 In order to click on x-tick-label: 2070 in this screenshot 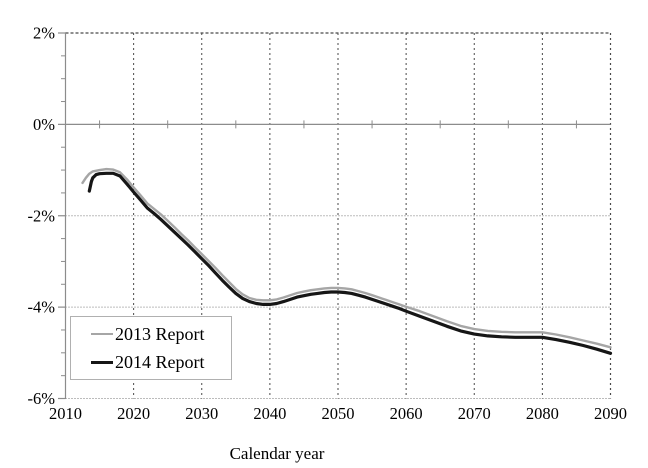, I will do `click(474, 413)`.